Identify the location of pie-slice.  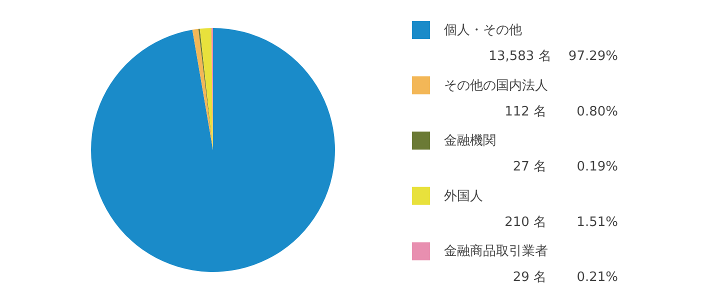
(202, 89).